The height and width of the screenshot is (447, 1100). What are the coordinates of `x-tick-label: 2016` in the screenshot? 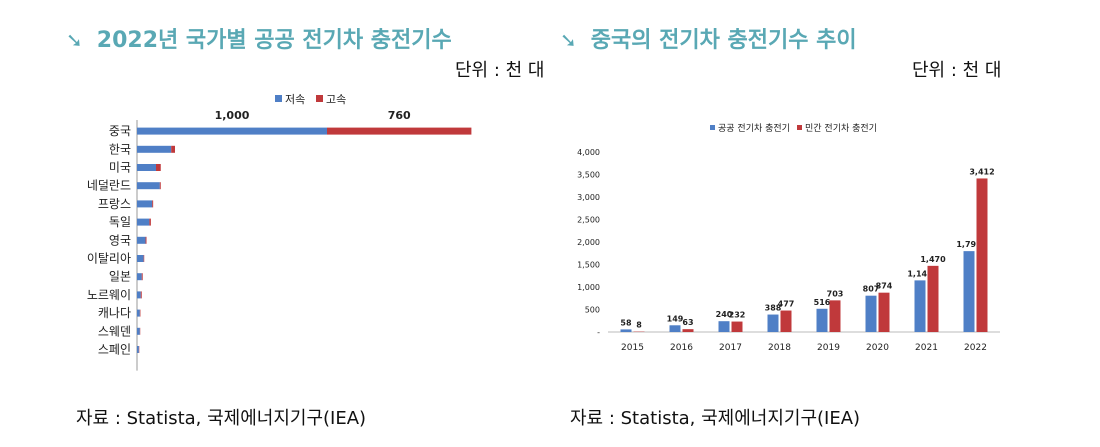 It's located at (681, 348).